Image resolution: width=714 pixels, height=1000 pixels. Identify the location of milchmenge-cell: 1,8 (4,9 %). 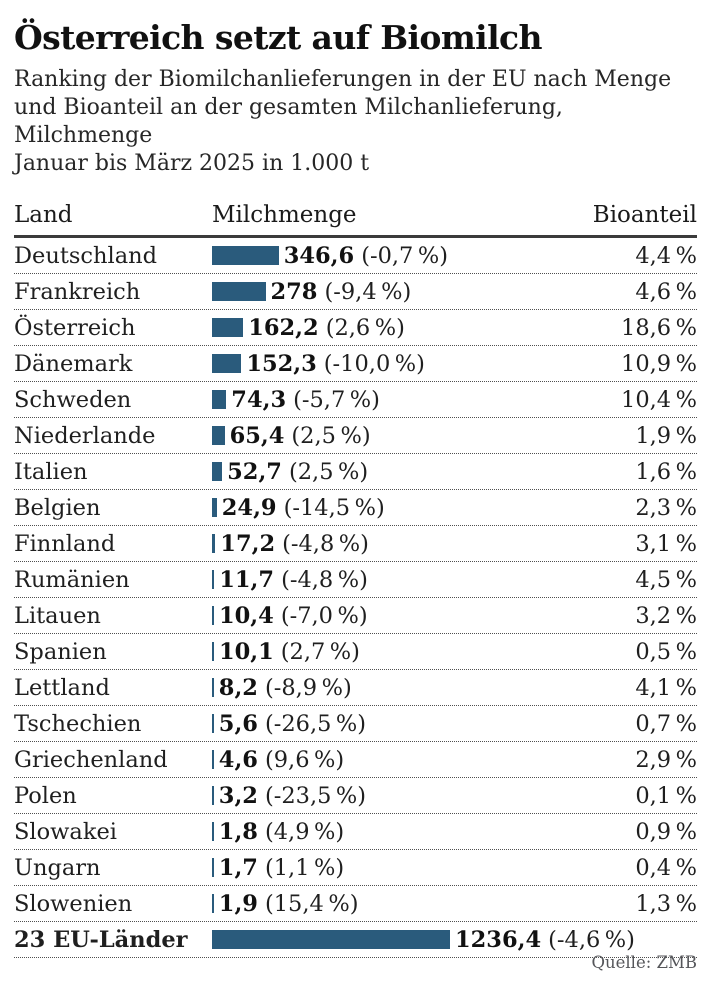
(398, 832).